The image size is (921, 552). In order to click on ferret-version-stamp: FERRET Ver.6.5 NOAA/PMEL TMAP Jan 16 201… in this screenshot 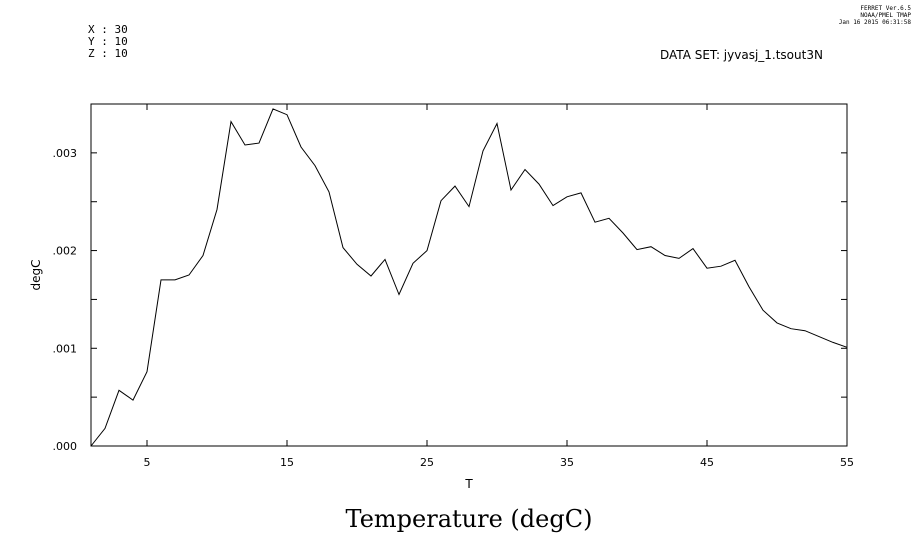, I will do `click(875, 15)`.